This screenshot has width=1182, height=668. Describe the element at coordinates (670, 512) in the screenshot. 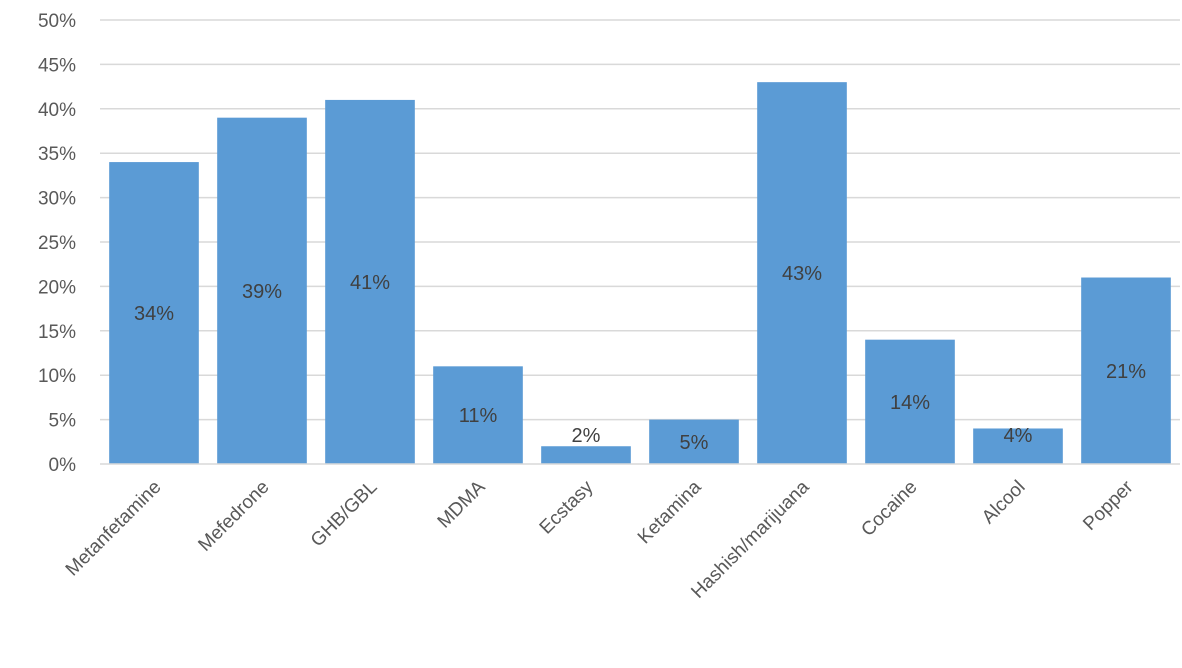

I see `x-category-label: Ketamina` at that location.